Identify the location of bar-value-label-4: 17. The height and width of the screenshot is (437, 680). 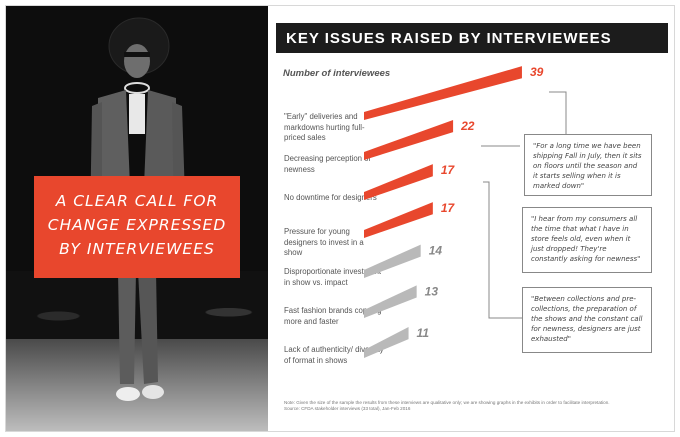
(448, 208).